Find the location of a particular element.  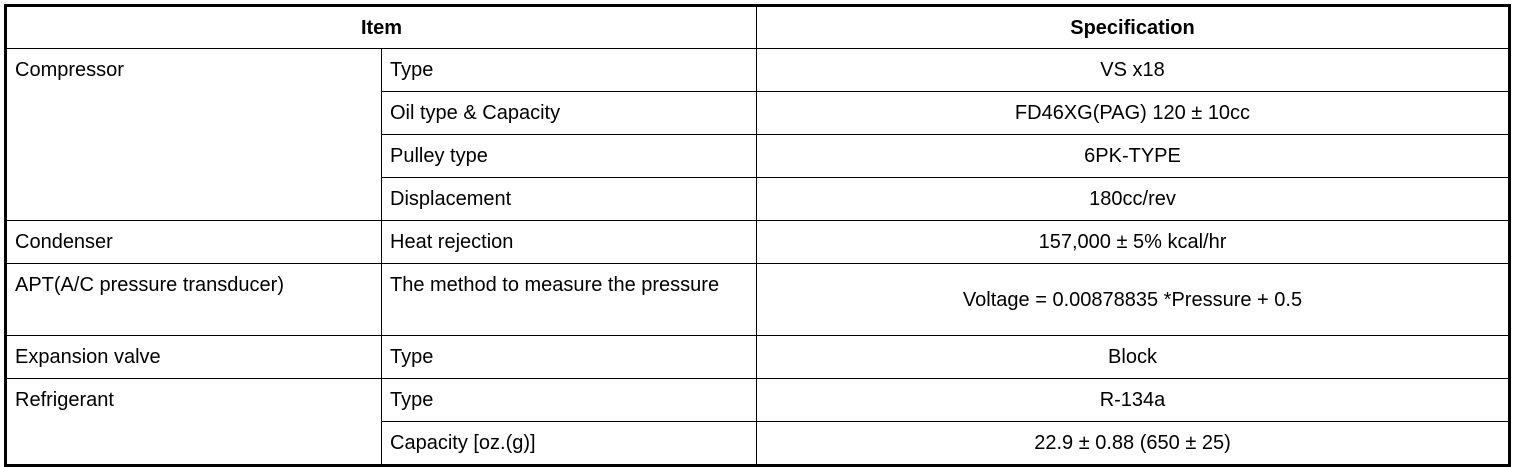

table-row: Capacity [oz.(g)] 22.9 ± 0.88 (650 ± 25) is located at coordinates (758, 443).